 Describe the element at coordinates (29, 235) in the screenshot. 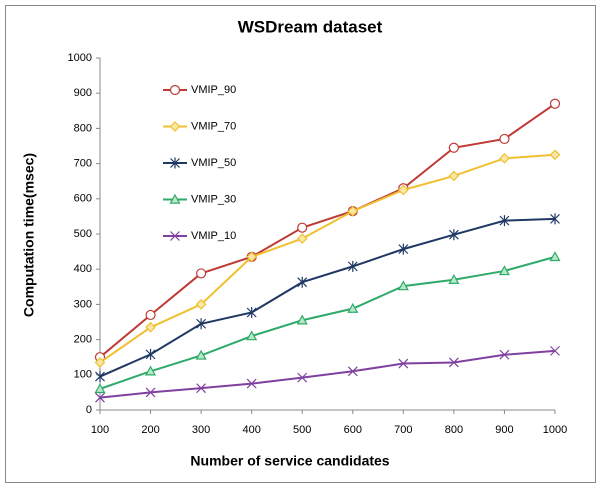

I see `y-axis-label: Computation time(msec)` at that location.